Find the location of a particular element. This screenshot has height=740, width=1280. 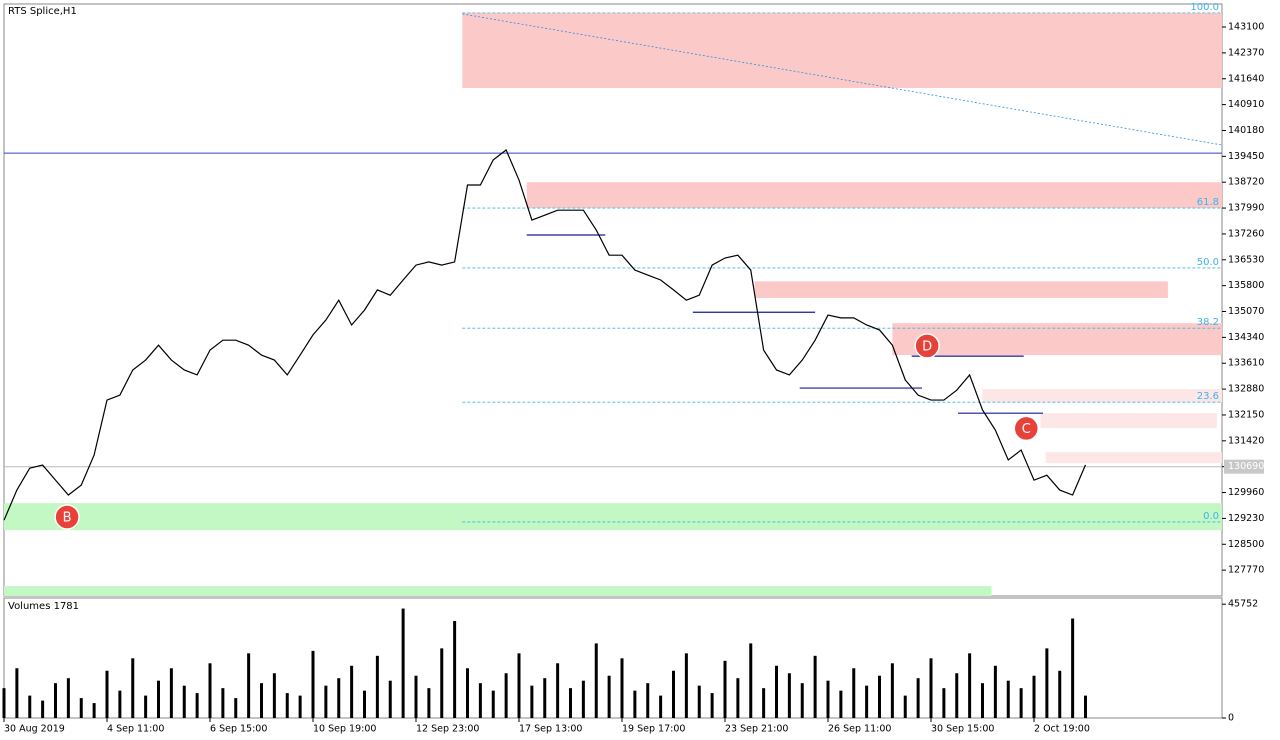

volume-title: Volumes 1781 is located at coordinates (43, 606).